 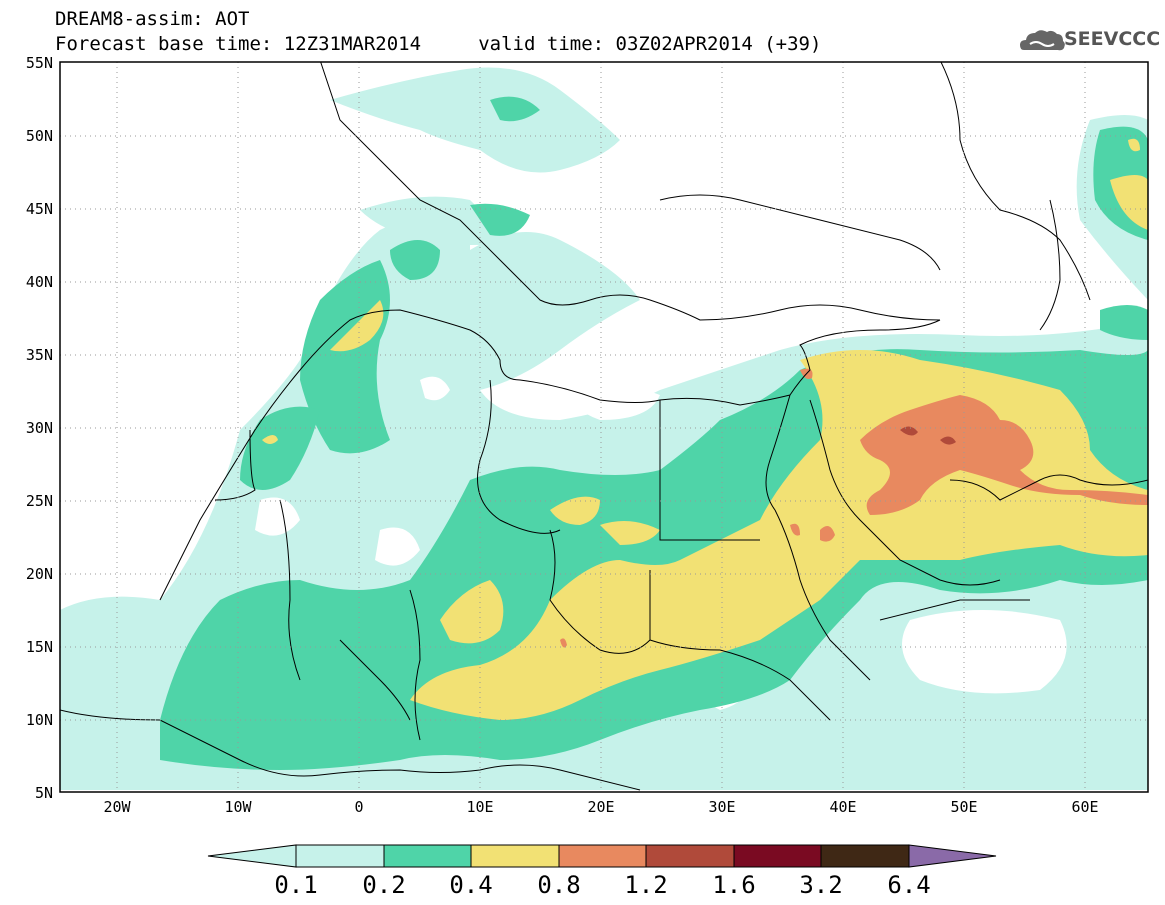 What do you see at coordinates (340, 856) in the screenshot?
I see `colorbar-swatch-0.1` at bounding box center [340, 856].